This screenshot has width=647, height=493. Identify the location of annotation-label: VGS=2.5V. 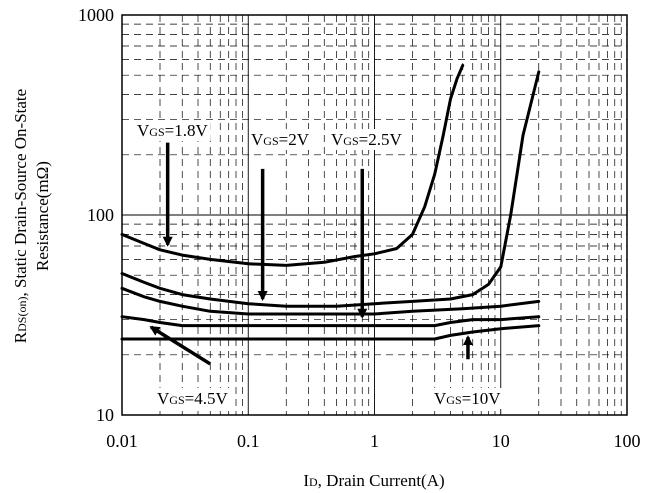
(366, 139).